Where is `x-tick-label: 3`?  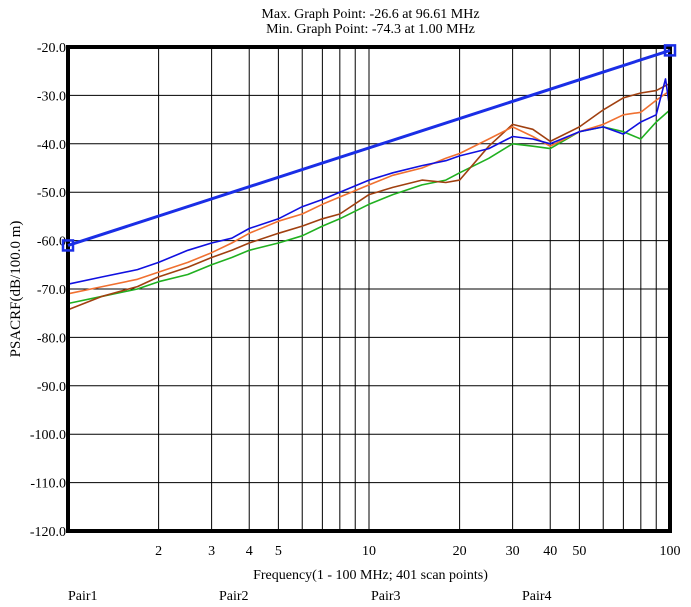 x-tick-label: 3 is located at coordinates (211, 551).